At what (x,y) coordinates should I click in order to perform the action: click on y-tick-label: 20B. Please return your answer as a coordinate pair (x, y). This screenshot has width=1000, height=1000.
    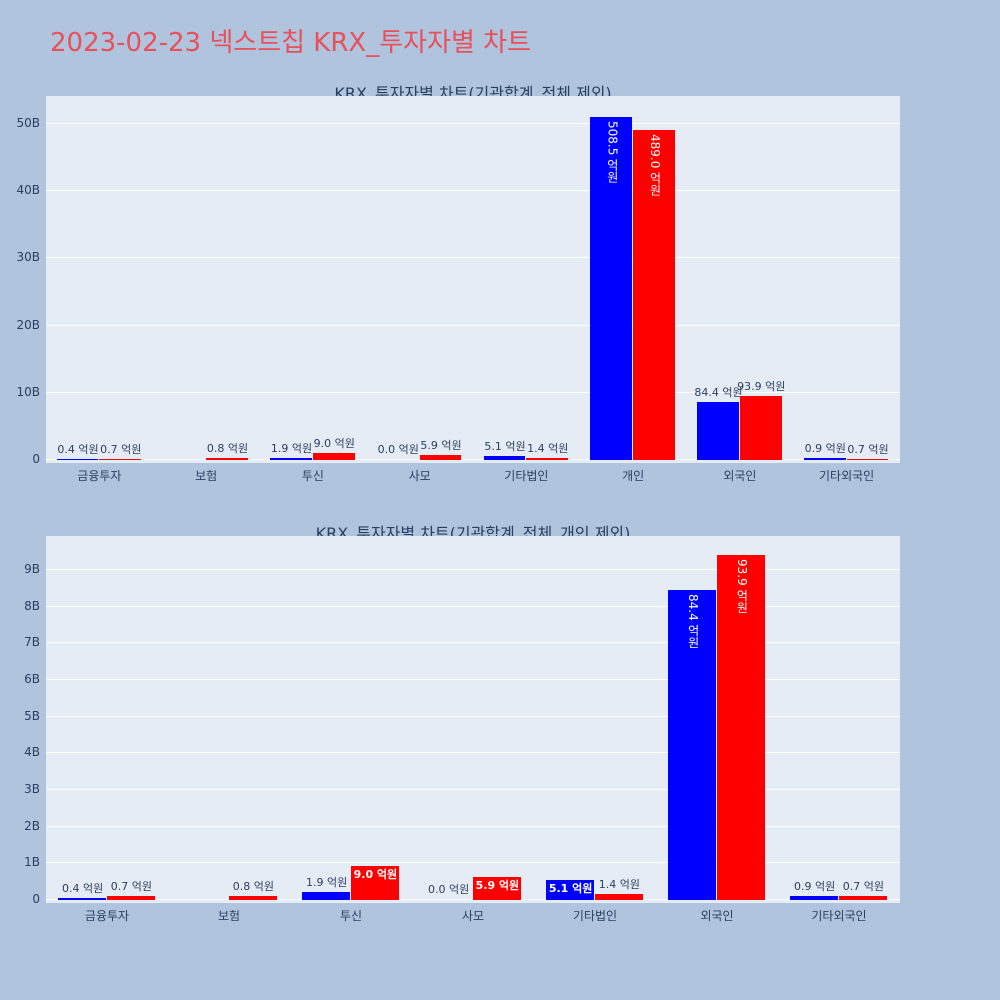
    Looking at the image, I should click on (28, 324).